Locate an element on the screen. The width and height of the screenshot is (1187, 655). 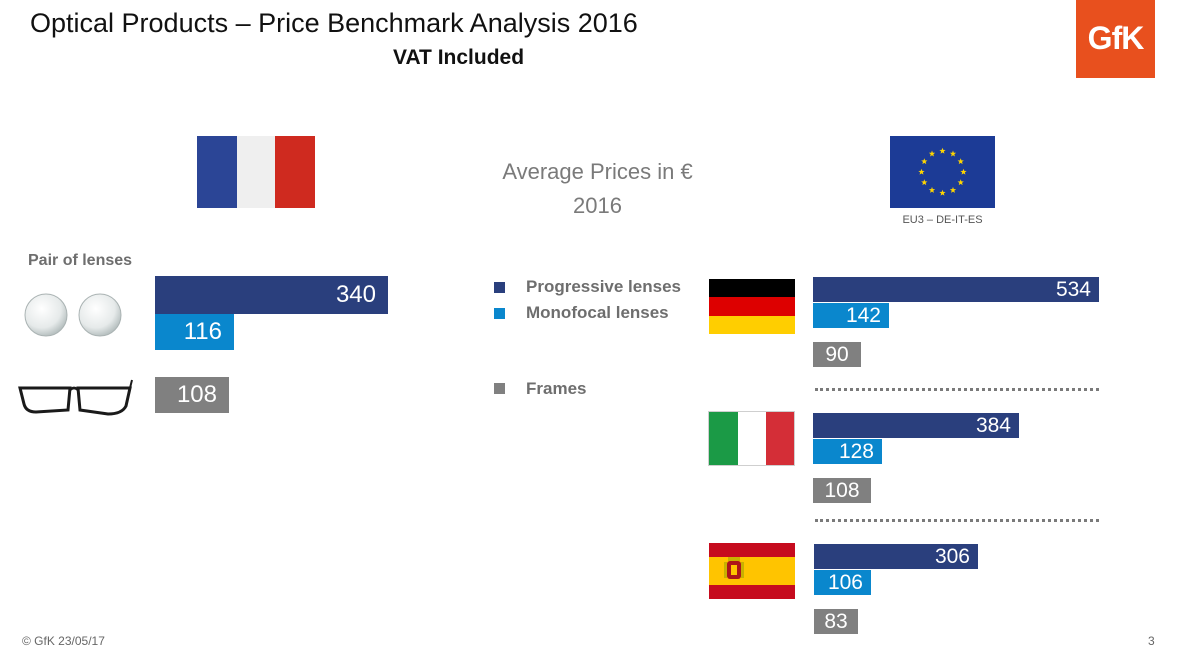
chart-title-line2: 2016 is located at coordinates (597, 205).